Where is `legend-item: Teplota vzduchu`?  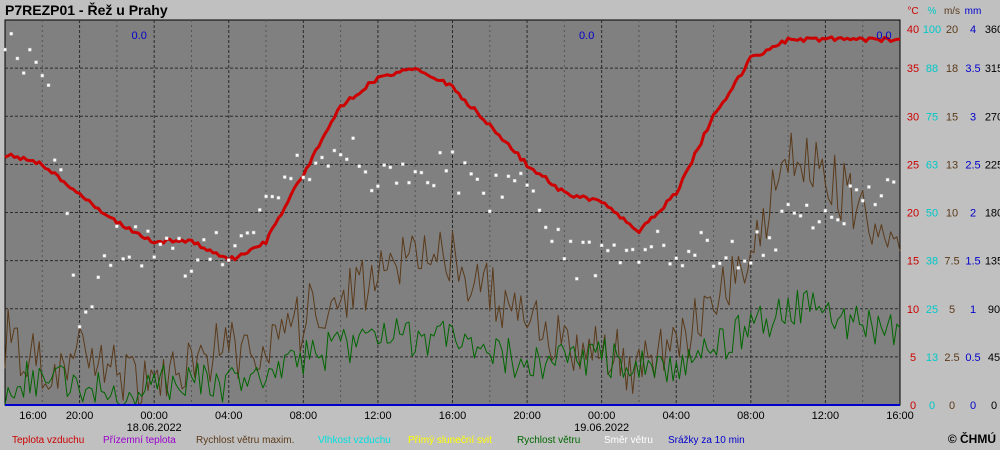
legend-item: Teplota vzduchu is located at coordinates (48, 440).